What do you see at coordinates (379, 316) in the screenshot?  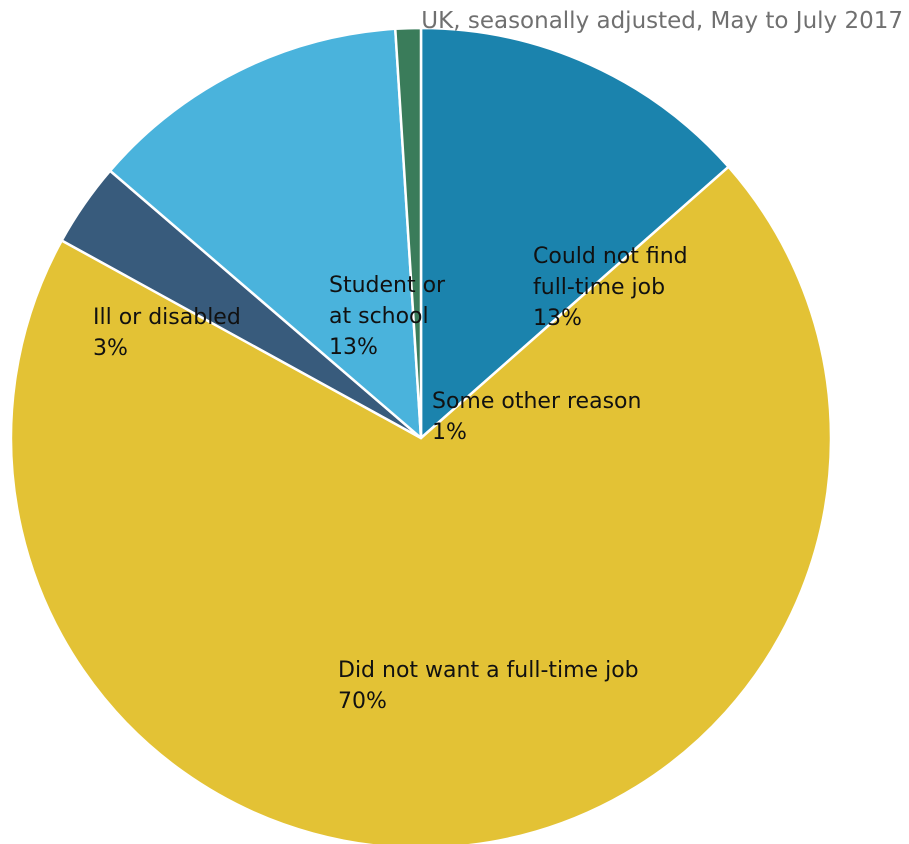 I see `label-line: at school` at bounding box center [379, 316].